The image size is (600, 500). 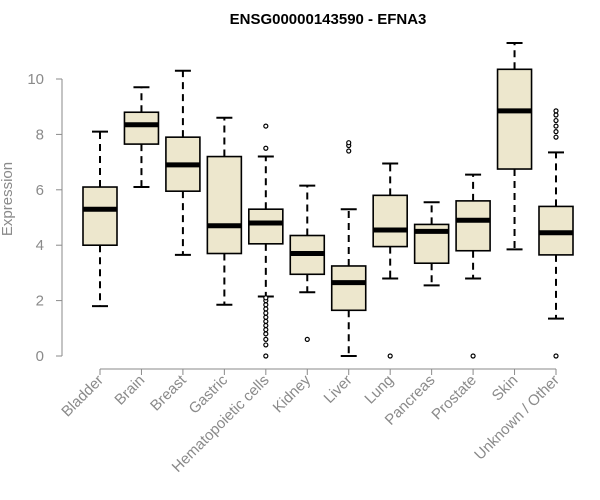 I want to click on box-prostate, so click(x=473, y=266).